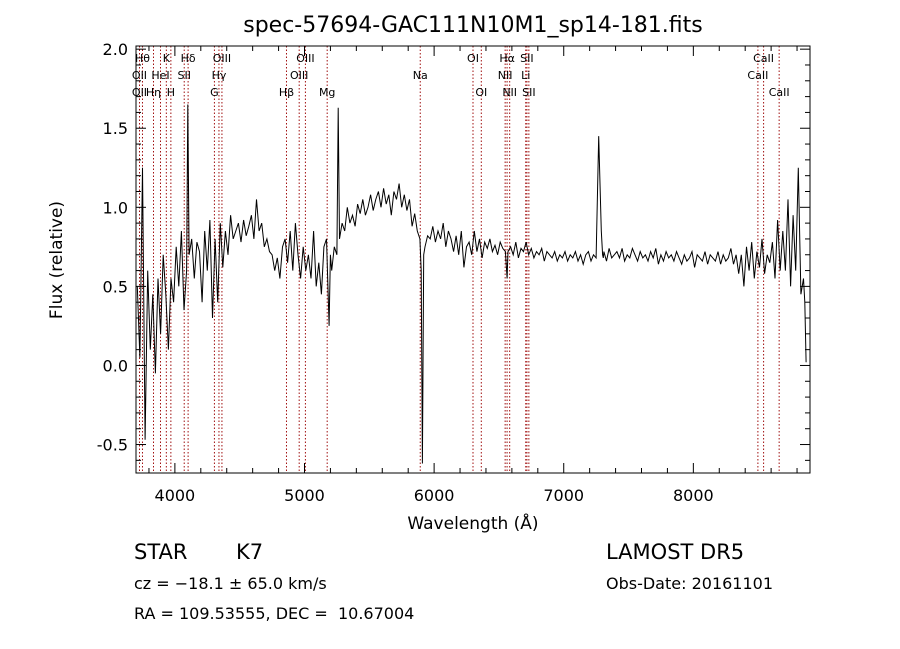 The image size is (900, 649). Describe the element at coordinates (112, 445) in the screenshot. I see `y-tick-label: -0.5` at that location.